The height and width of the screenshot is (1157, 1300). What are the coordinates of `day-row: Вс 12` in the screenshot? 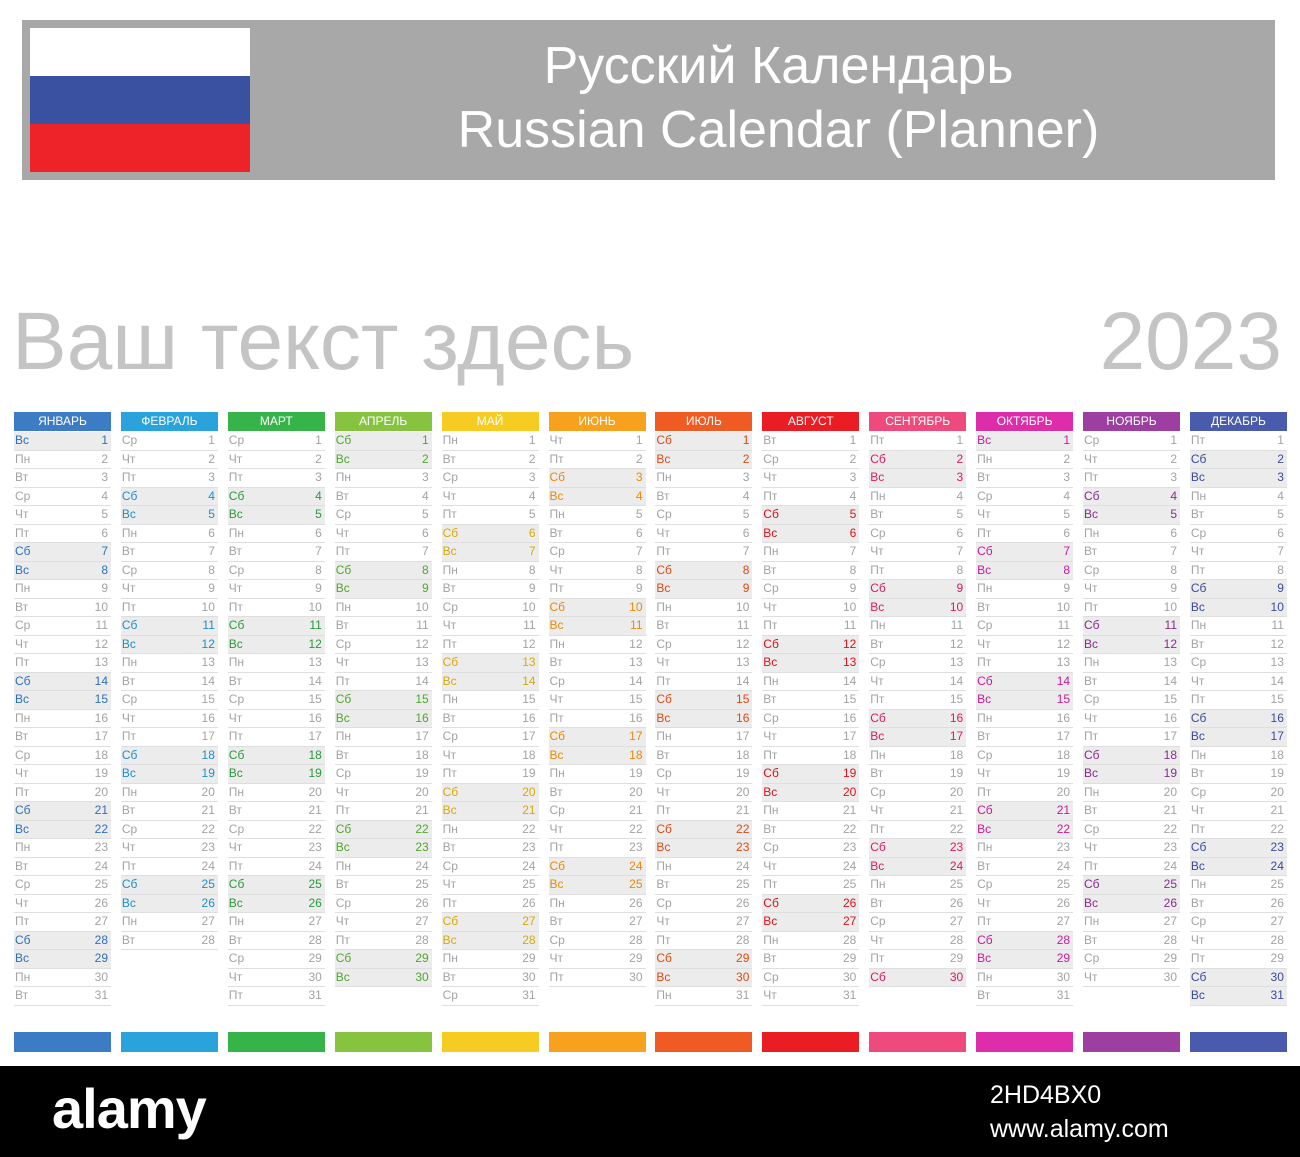 It's located at (1131, 644).